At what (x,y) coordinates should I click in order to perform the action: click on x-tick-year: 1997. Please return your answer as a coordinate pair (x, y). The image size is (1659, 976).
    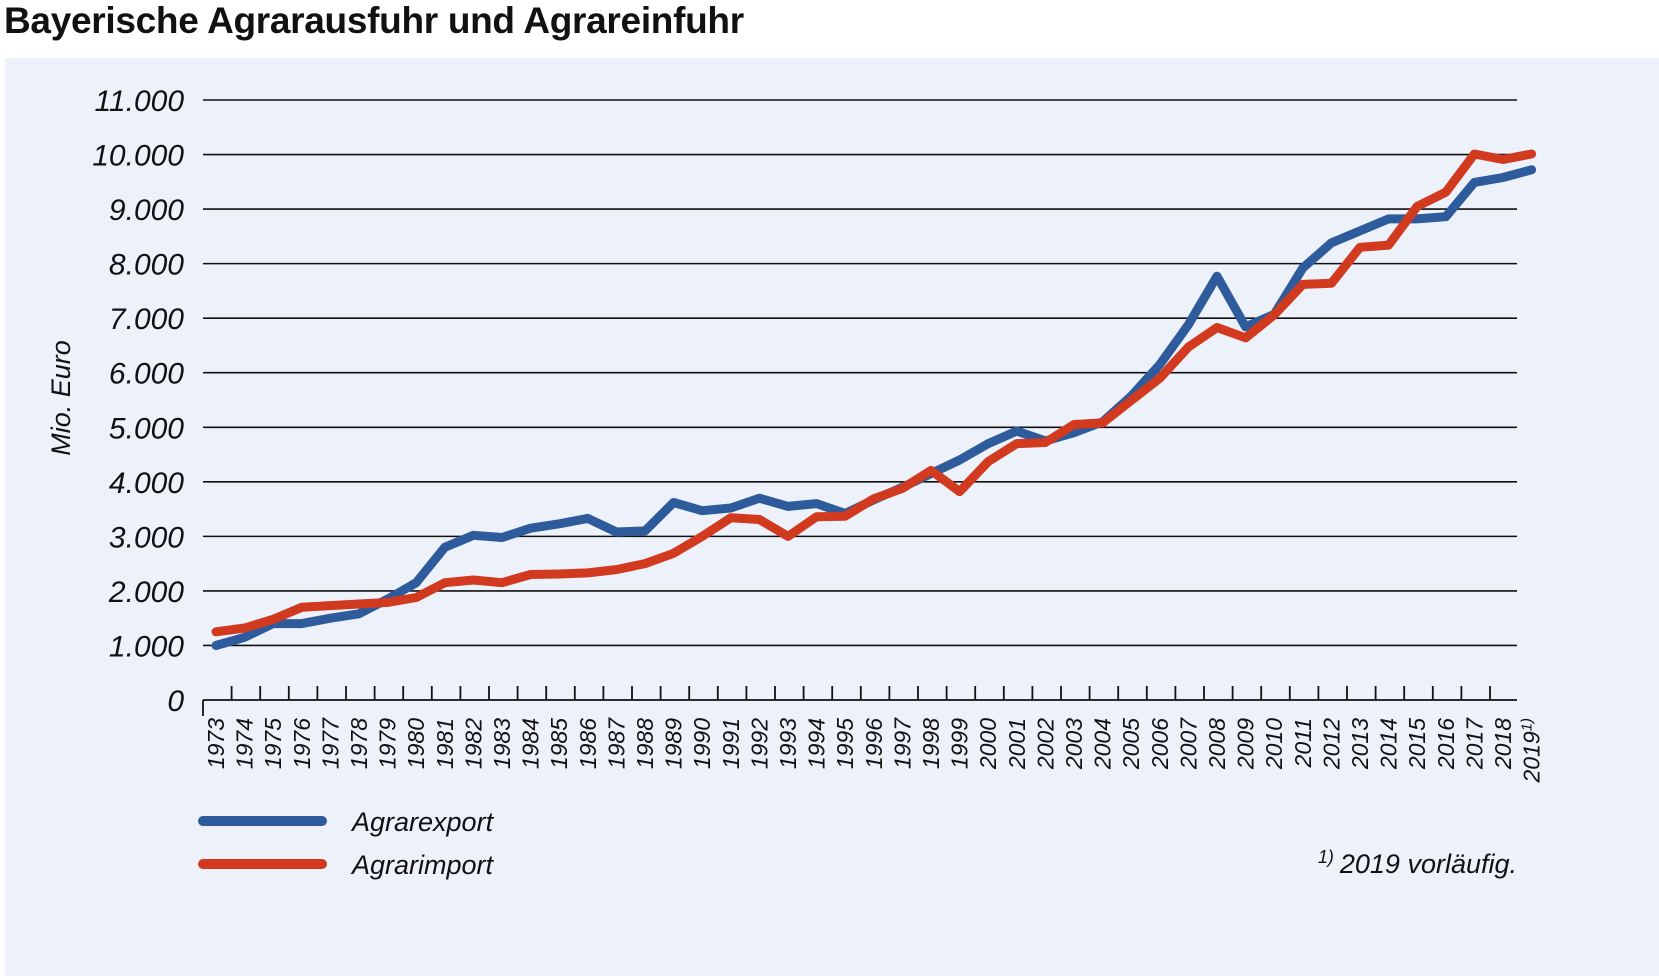
    Looking at the image, I should click on (902, 743).